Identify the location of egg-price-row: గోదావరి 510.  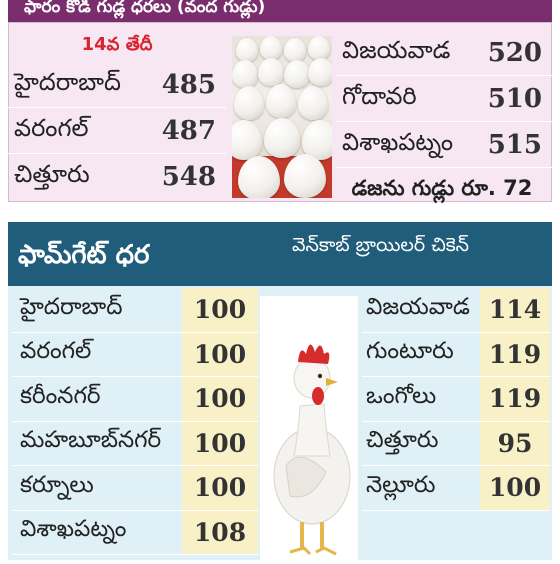
(444, 99).